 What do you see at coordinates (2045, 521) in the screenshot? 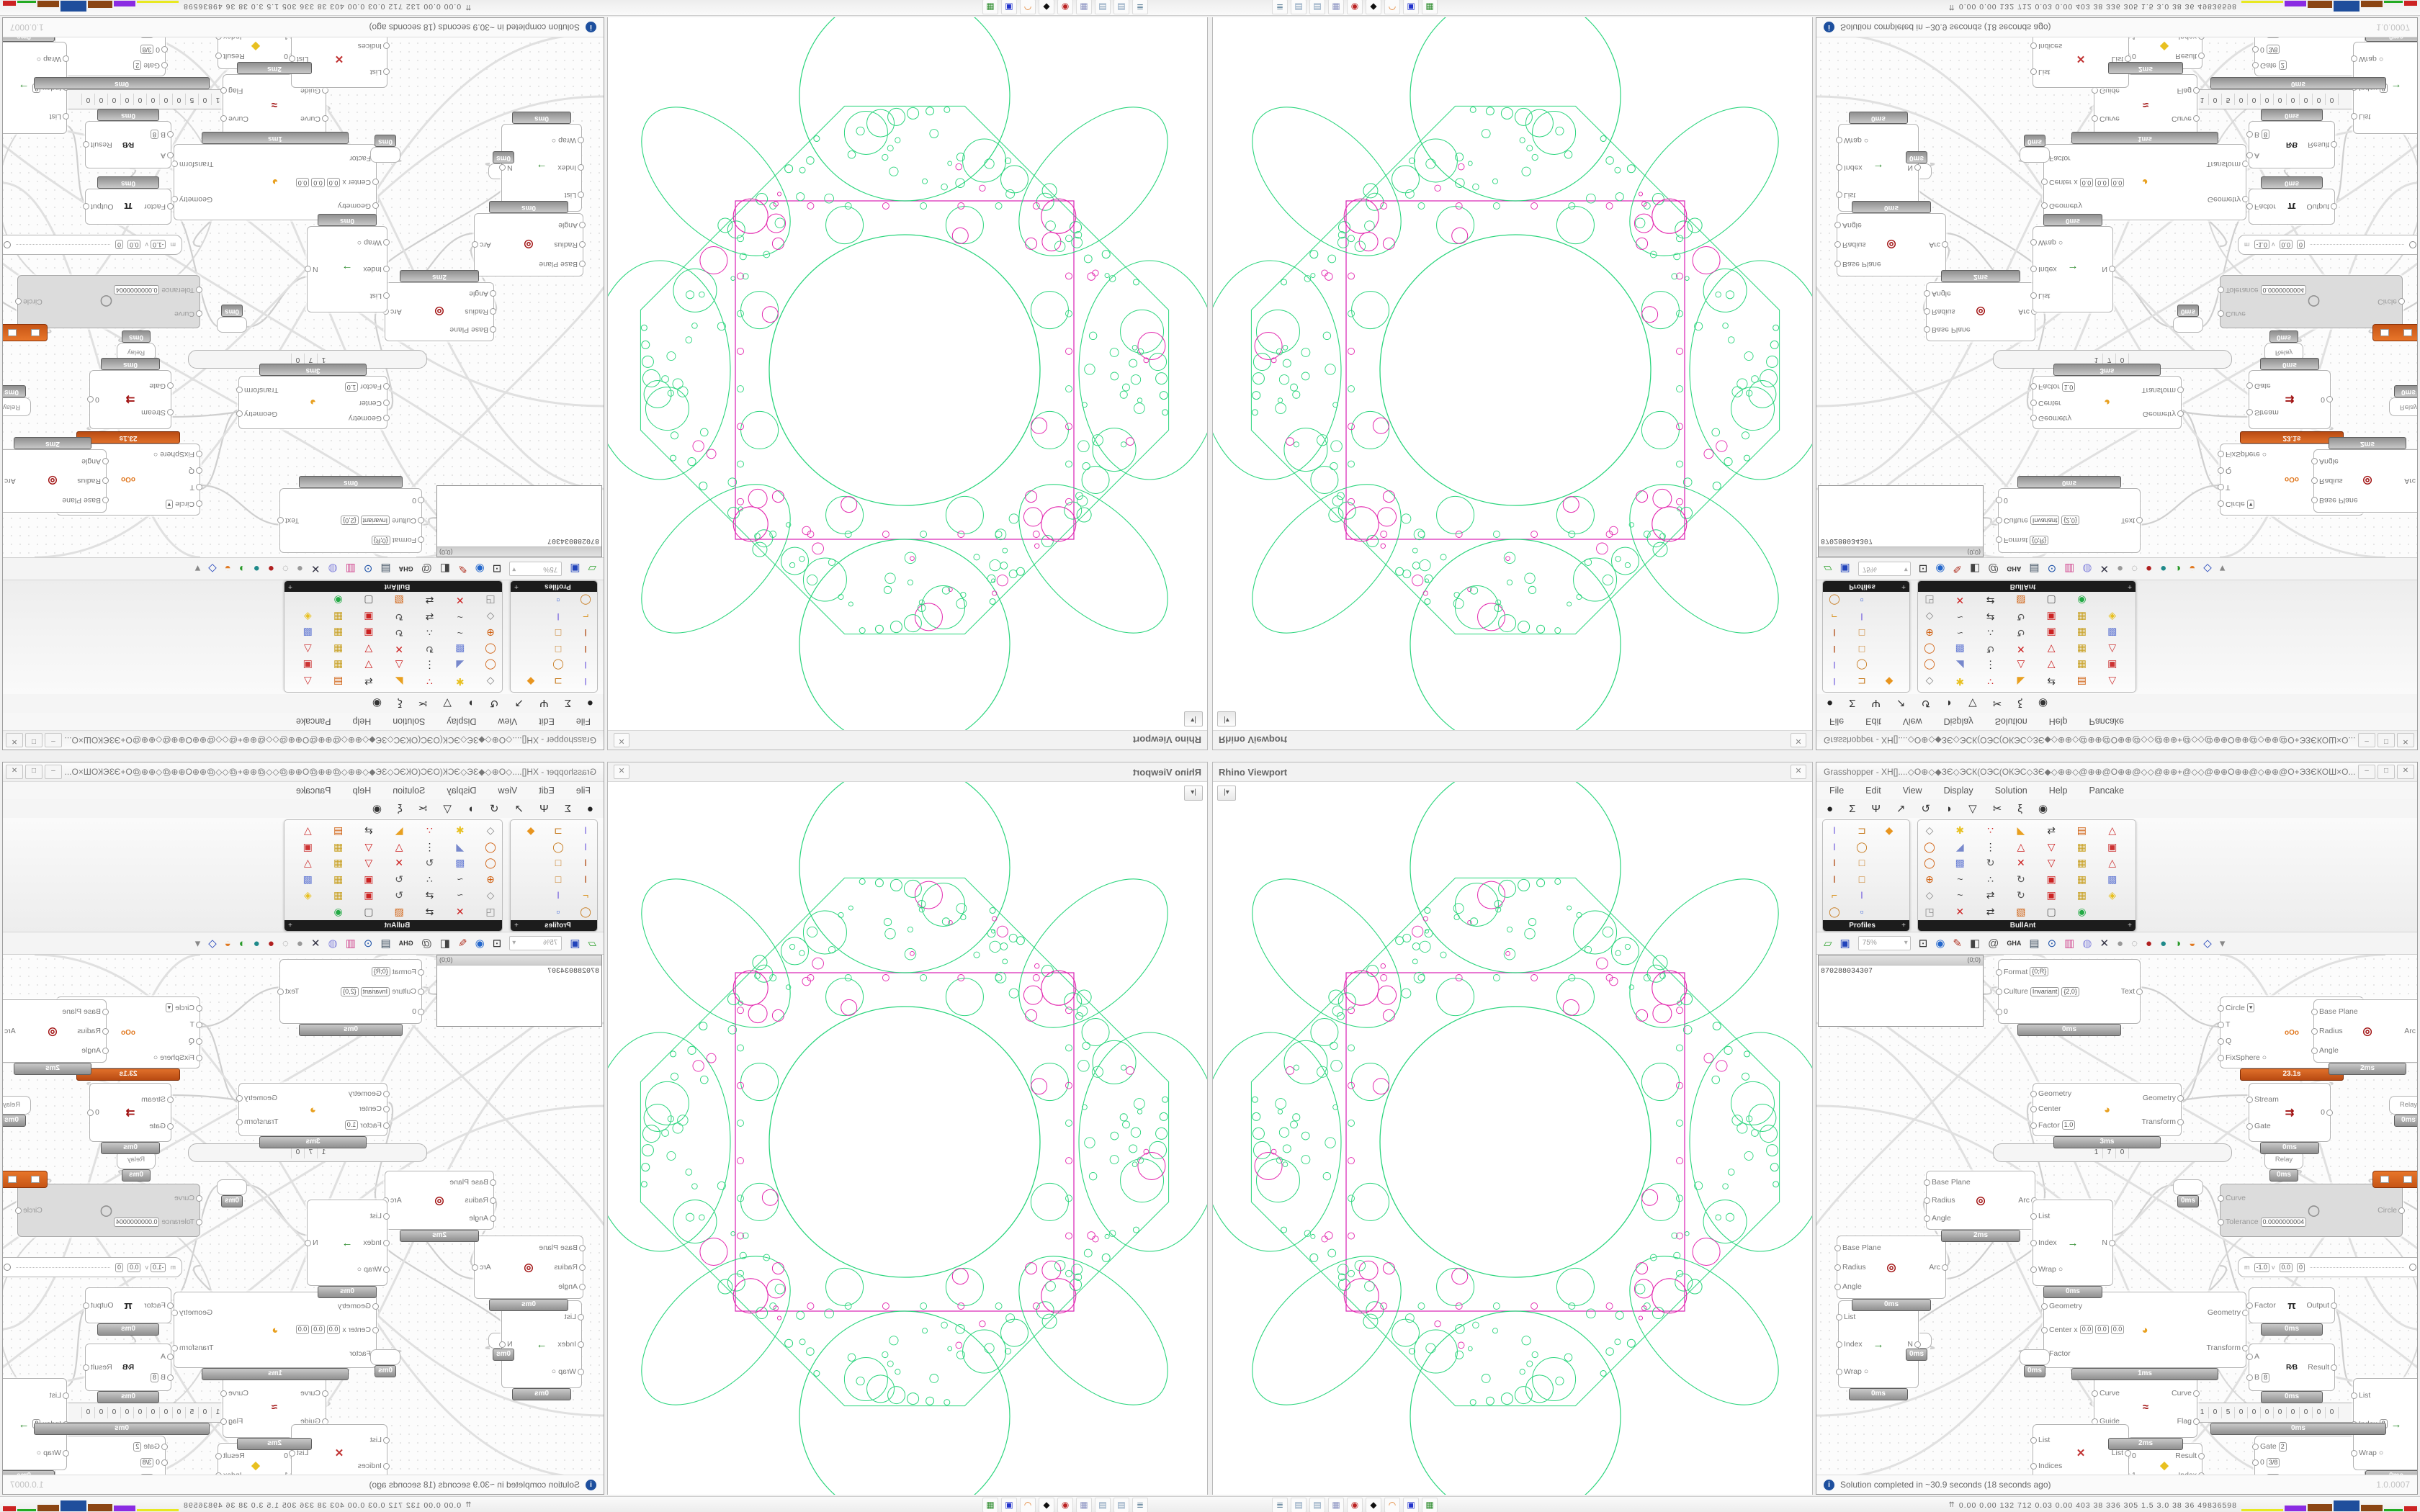
I see `value-chip: Invariant` at bounding box center [2045, 521].